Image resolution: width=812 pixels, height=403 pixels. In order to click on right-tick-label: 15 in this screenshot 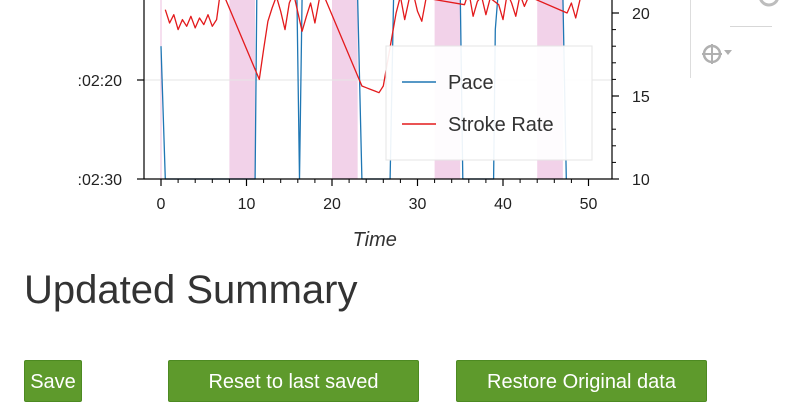, I will do `click(641, 97)`.